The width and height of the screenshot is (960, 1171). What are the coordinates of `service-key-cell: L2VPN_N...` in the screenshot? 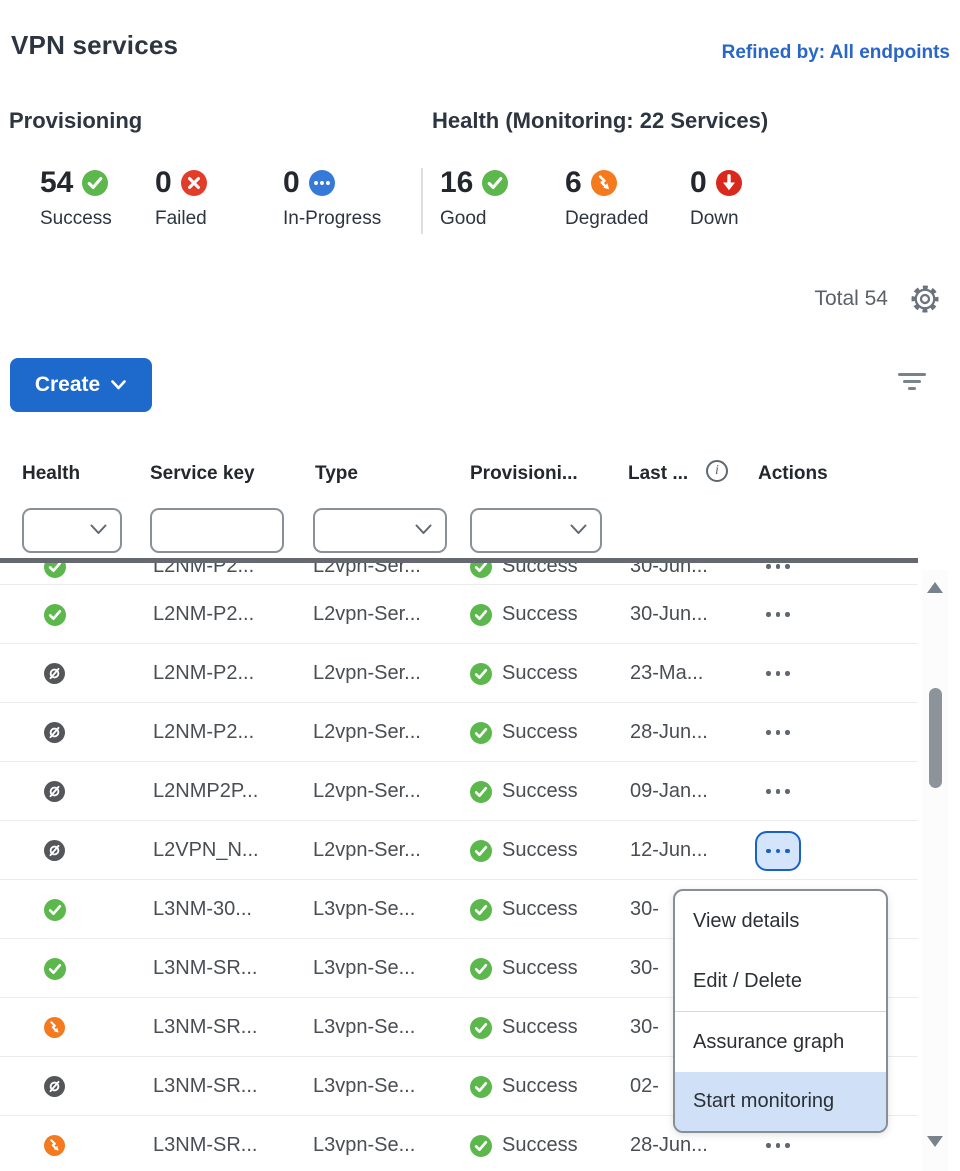 It's located at (206, 850).